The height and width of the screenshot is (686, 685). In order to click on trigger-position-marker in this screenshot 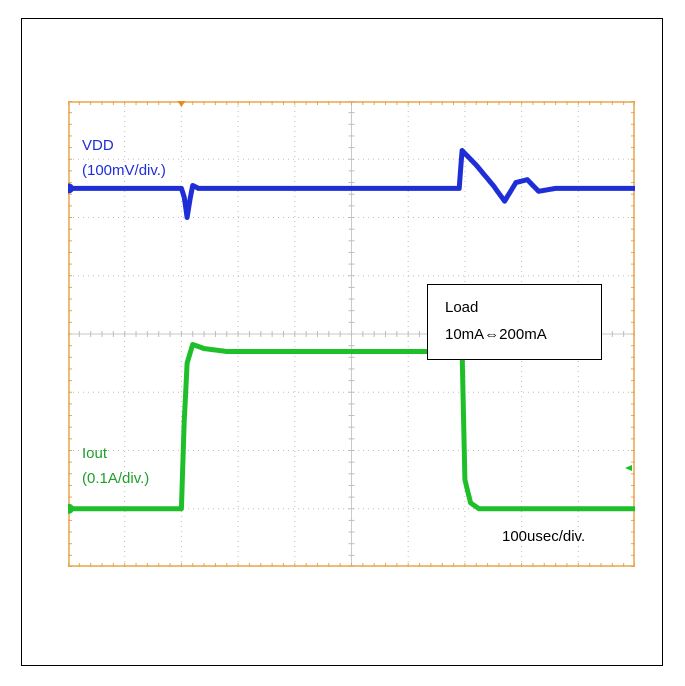, I will do `click(181, 104)`.